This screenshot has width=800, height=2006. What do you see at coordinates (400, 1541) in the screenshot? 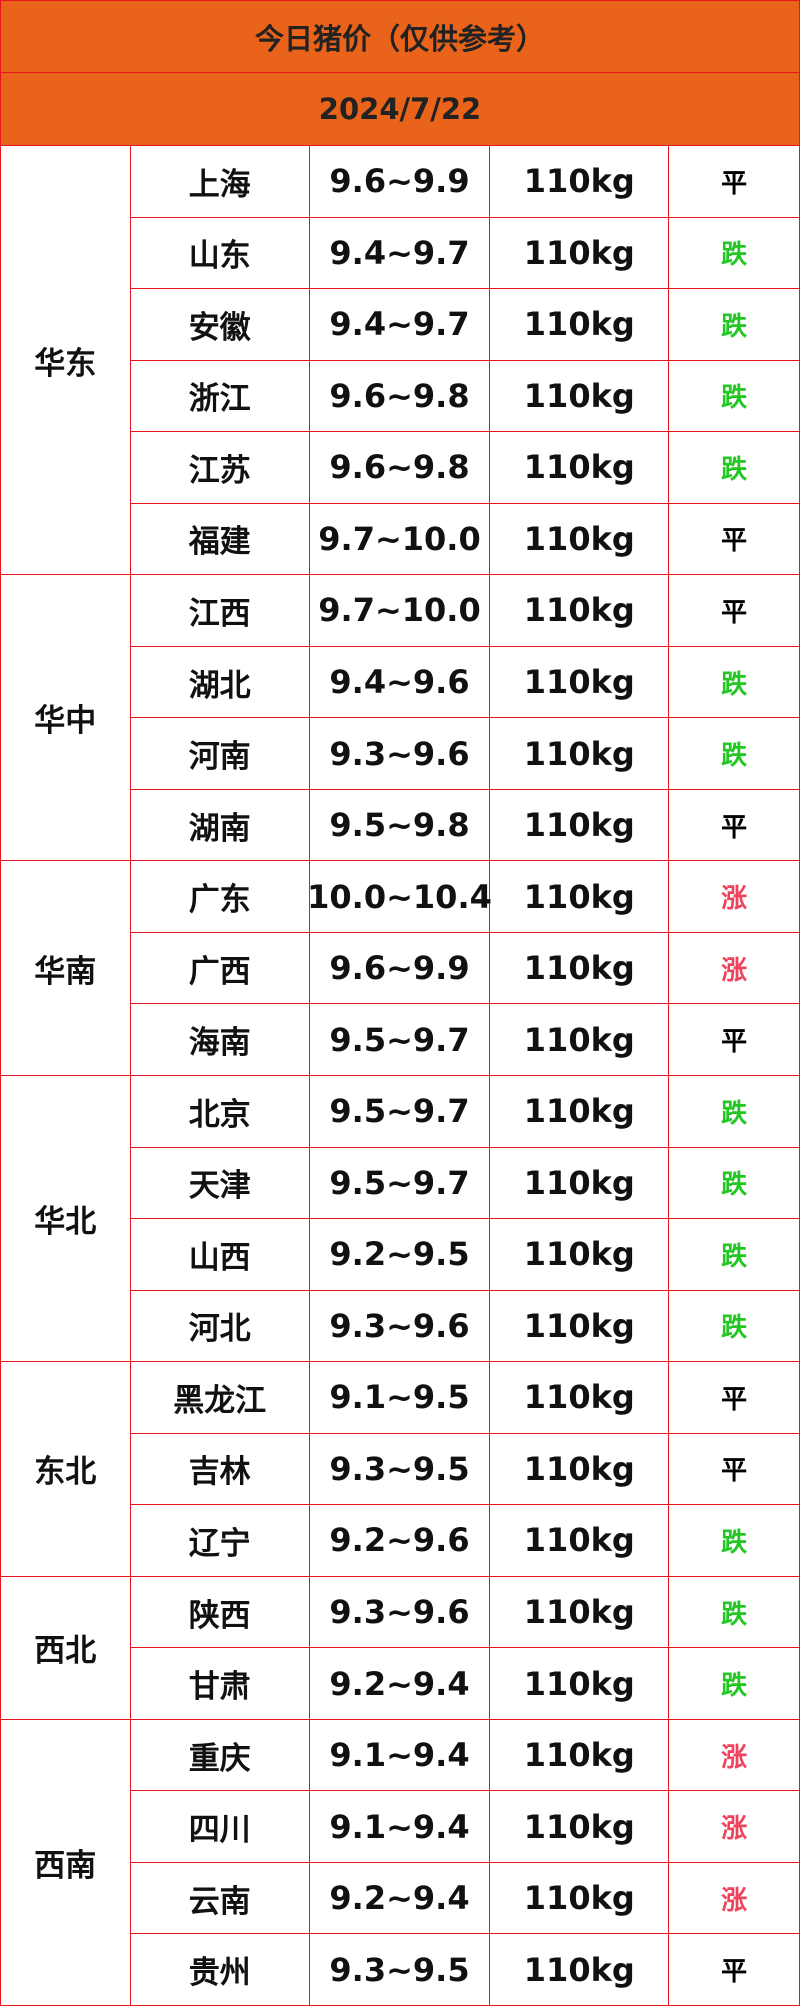
I see `price-range: 9.2~9.6` at bounding box center [400, 1541].